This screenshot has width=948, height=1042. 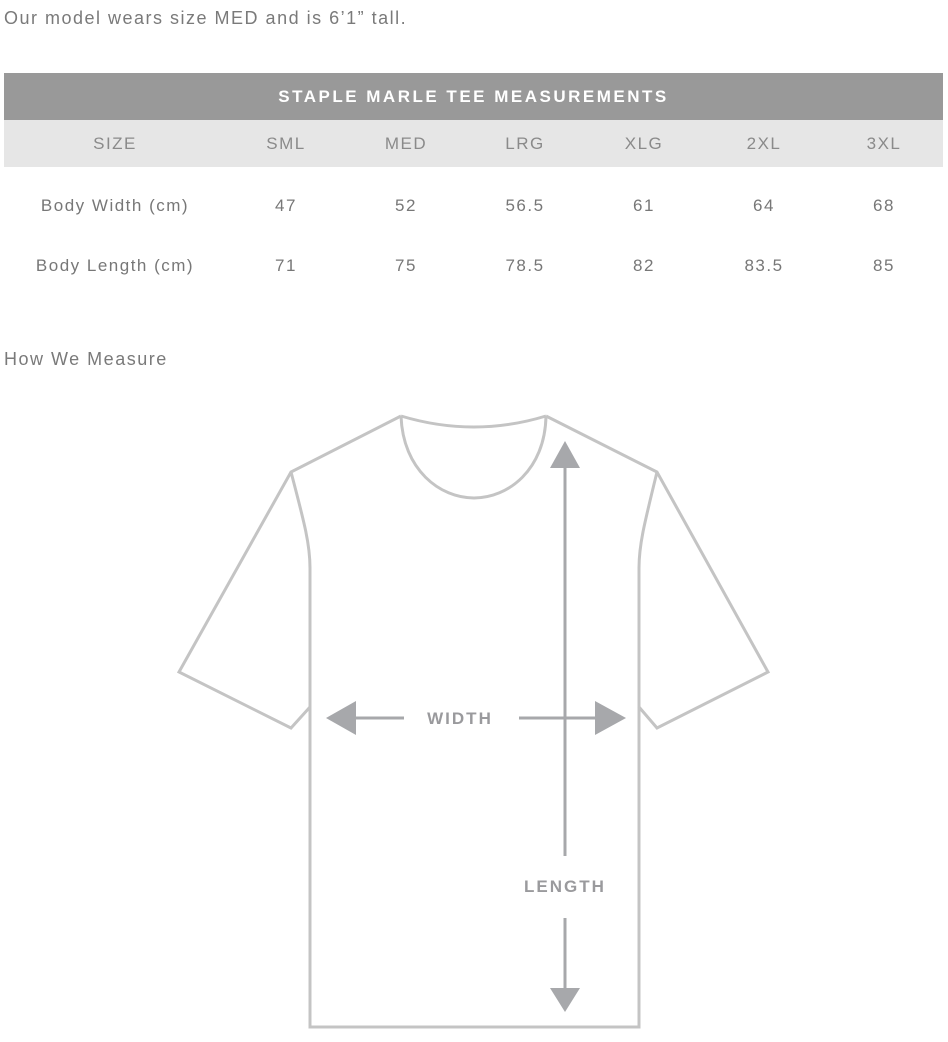 What do you see at coordinates (764, 143) in the screenshot?
I see `header-cell: 2XL` at bounding box center [764, 143].